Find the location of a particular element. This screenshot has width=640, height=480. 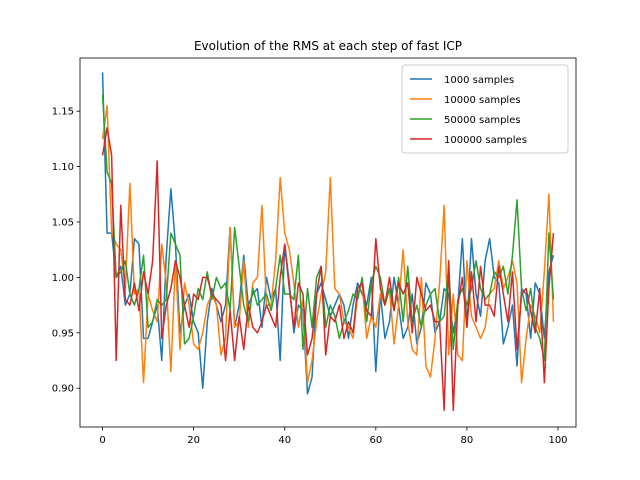

y-tick-label: 1.05 is located at coordinates (63, 223).